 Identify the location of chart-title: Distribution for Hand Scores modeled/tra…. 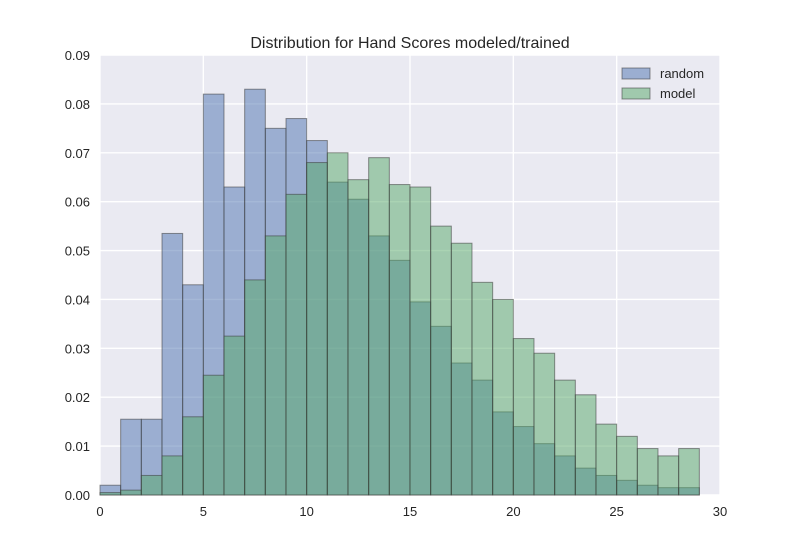
(409, 43).